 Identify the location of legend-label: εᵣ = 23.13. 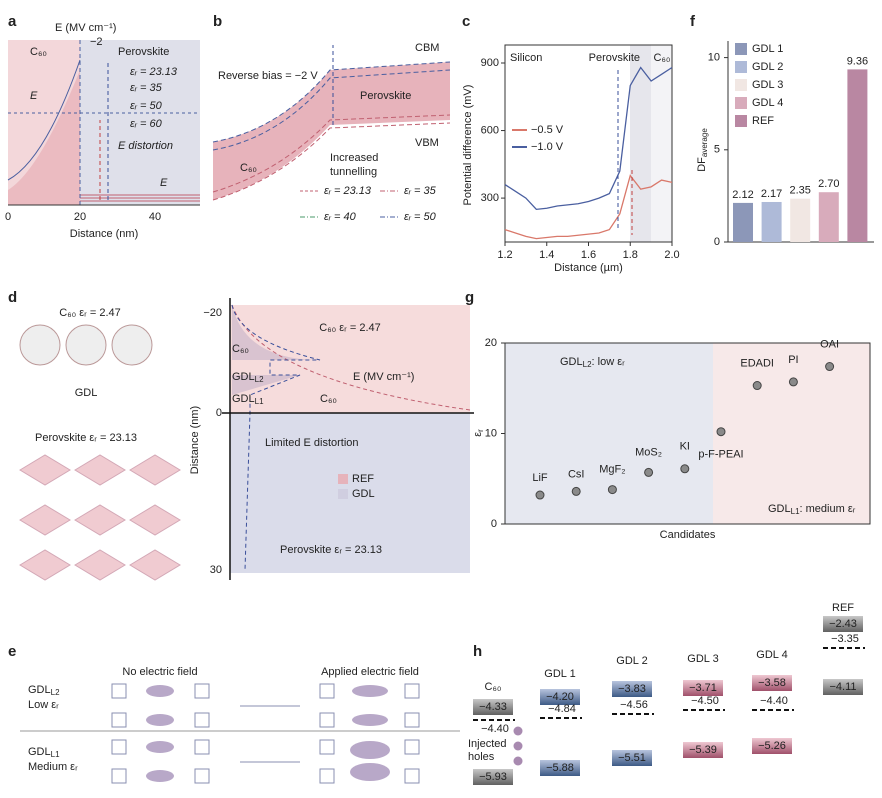
(348, 191).